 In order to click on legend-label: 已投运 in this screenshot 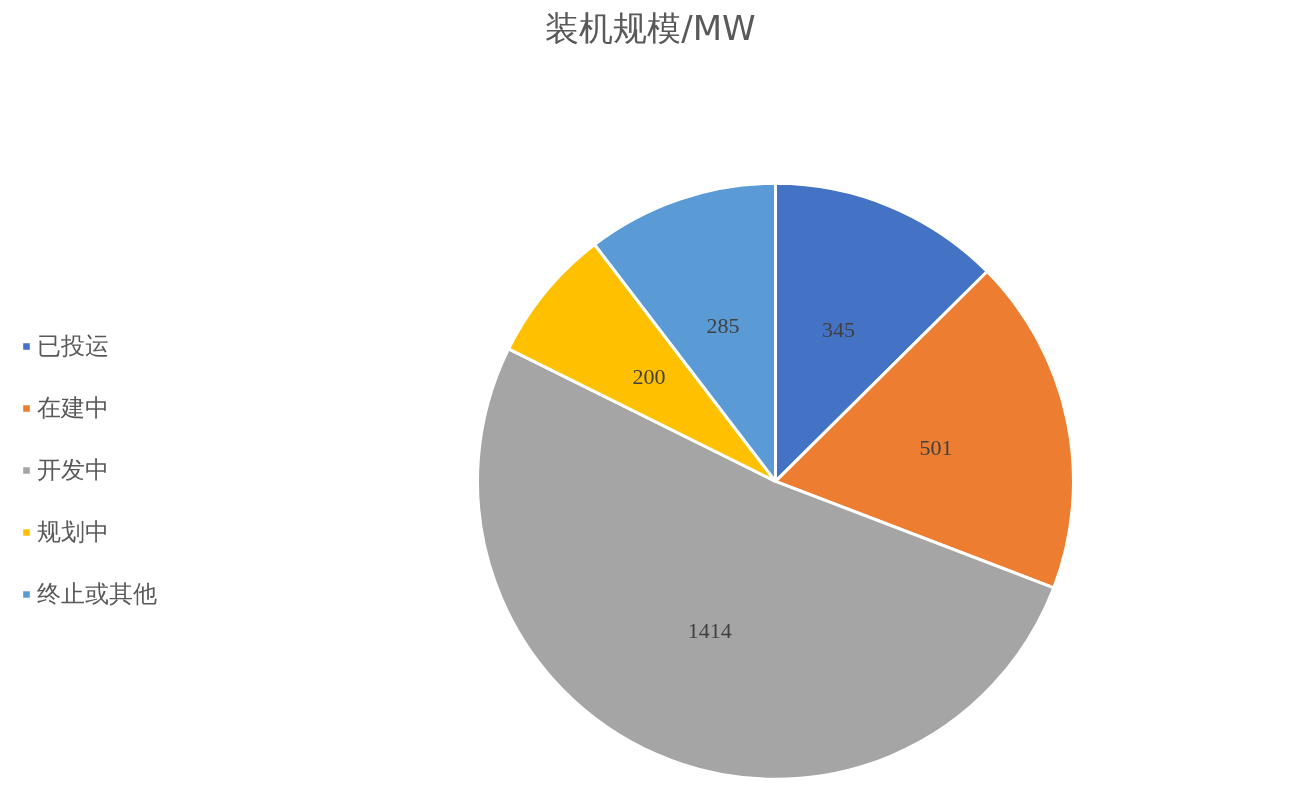, I will do `click(73, 346)`.